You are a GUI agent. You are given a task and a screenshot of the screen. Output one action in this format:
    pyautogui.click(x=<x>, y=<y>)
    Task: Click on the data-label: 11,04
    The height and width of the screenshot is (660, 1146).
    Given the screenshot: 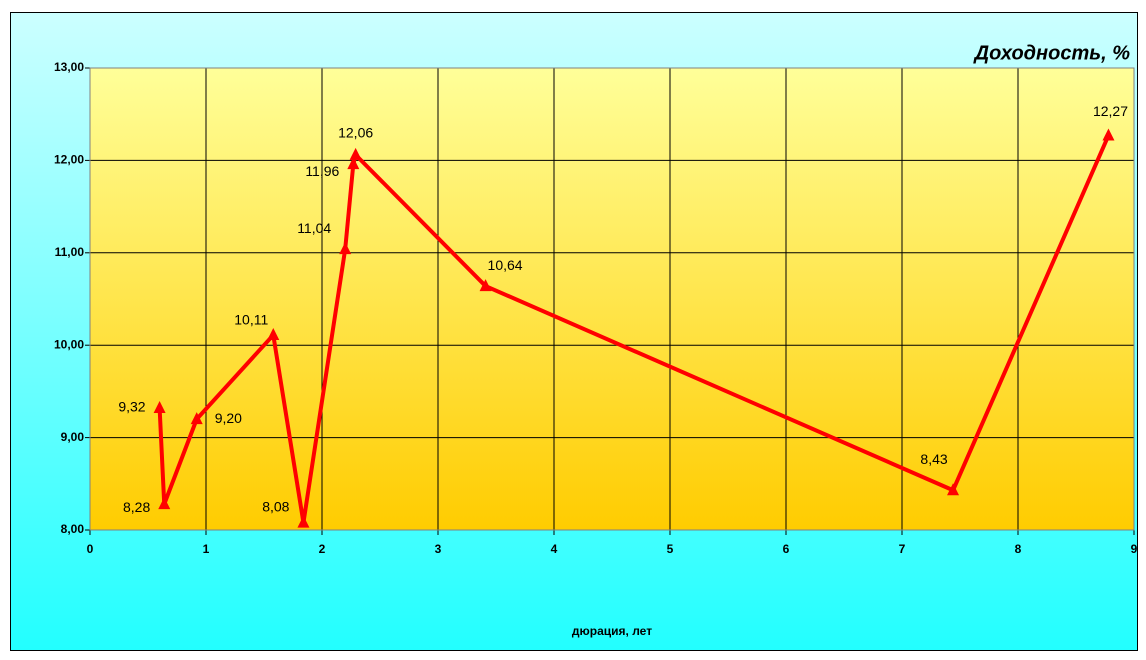 What is the action you would take?
    pyautogui.click(x=314, y=228)
    